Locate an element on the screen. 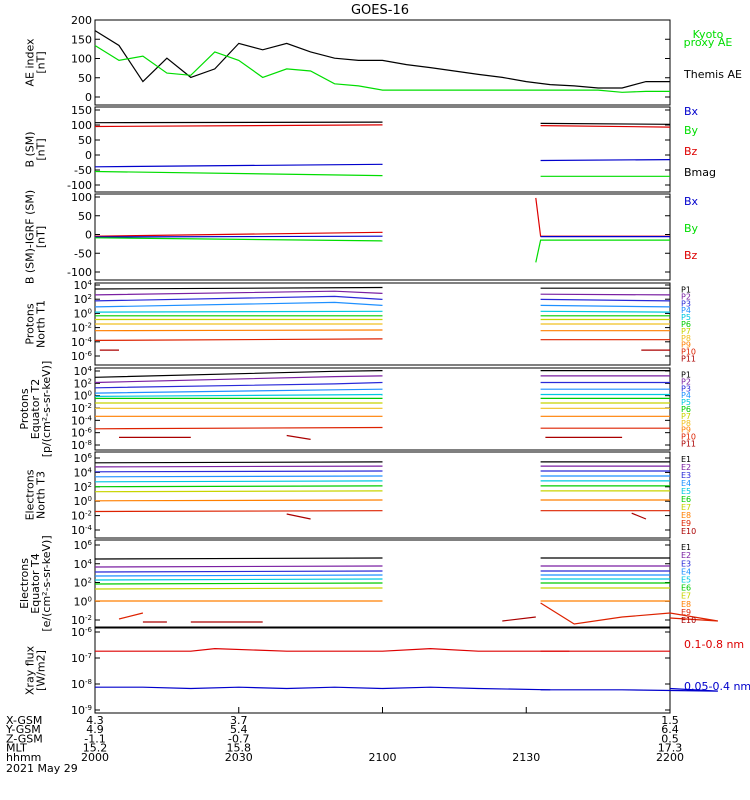 The height and width of the screenshot is (800, 750). legend-entry: P3 is located at coordinates (686, 303).